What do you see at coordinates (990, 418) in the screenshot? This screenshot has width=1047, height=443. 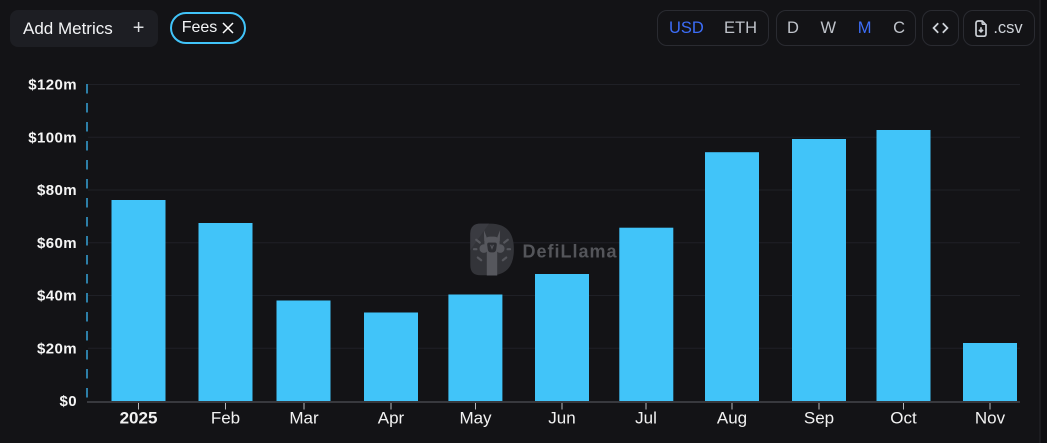 I see `svg-text: Nov` at bounding box center [990, 418].